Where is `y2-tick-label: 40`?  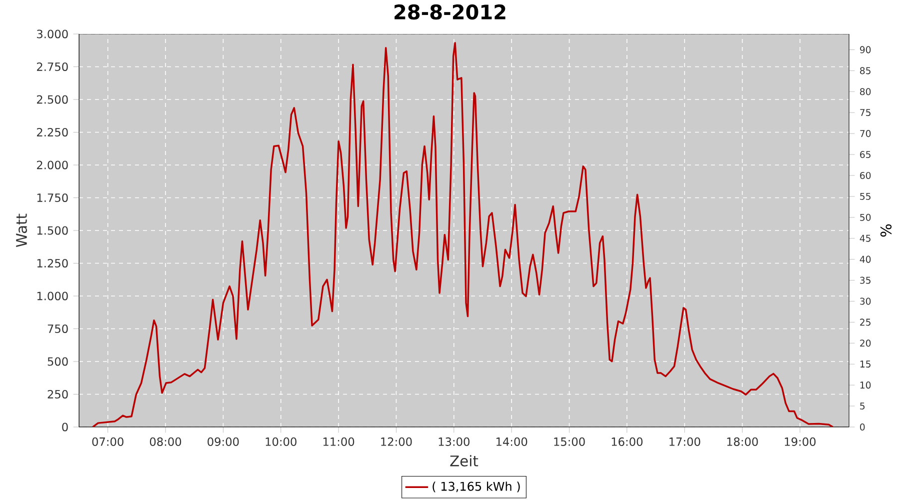
y2-tick-label: 40 is located at coordinates (865, 259).